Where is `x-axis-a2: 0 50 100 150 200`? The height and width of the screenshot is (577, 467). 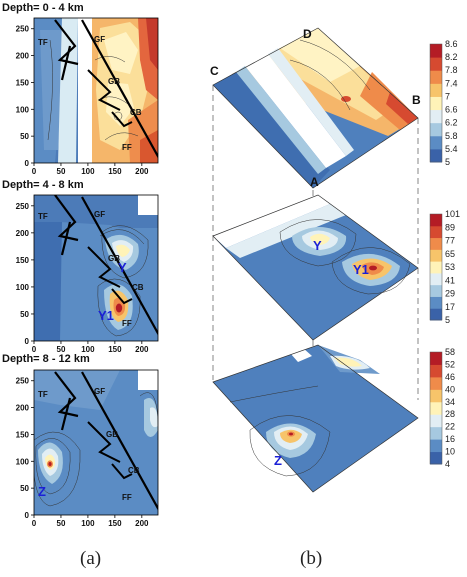 x-axis-a2: 0 50 100 150 200 is located at coordinates (90, 347).